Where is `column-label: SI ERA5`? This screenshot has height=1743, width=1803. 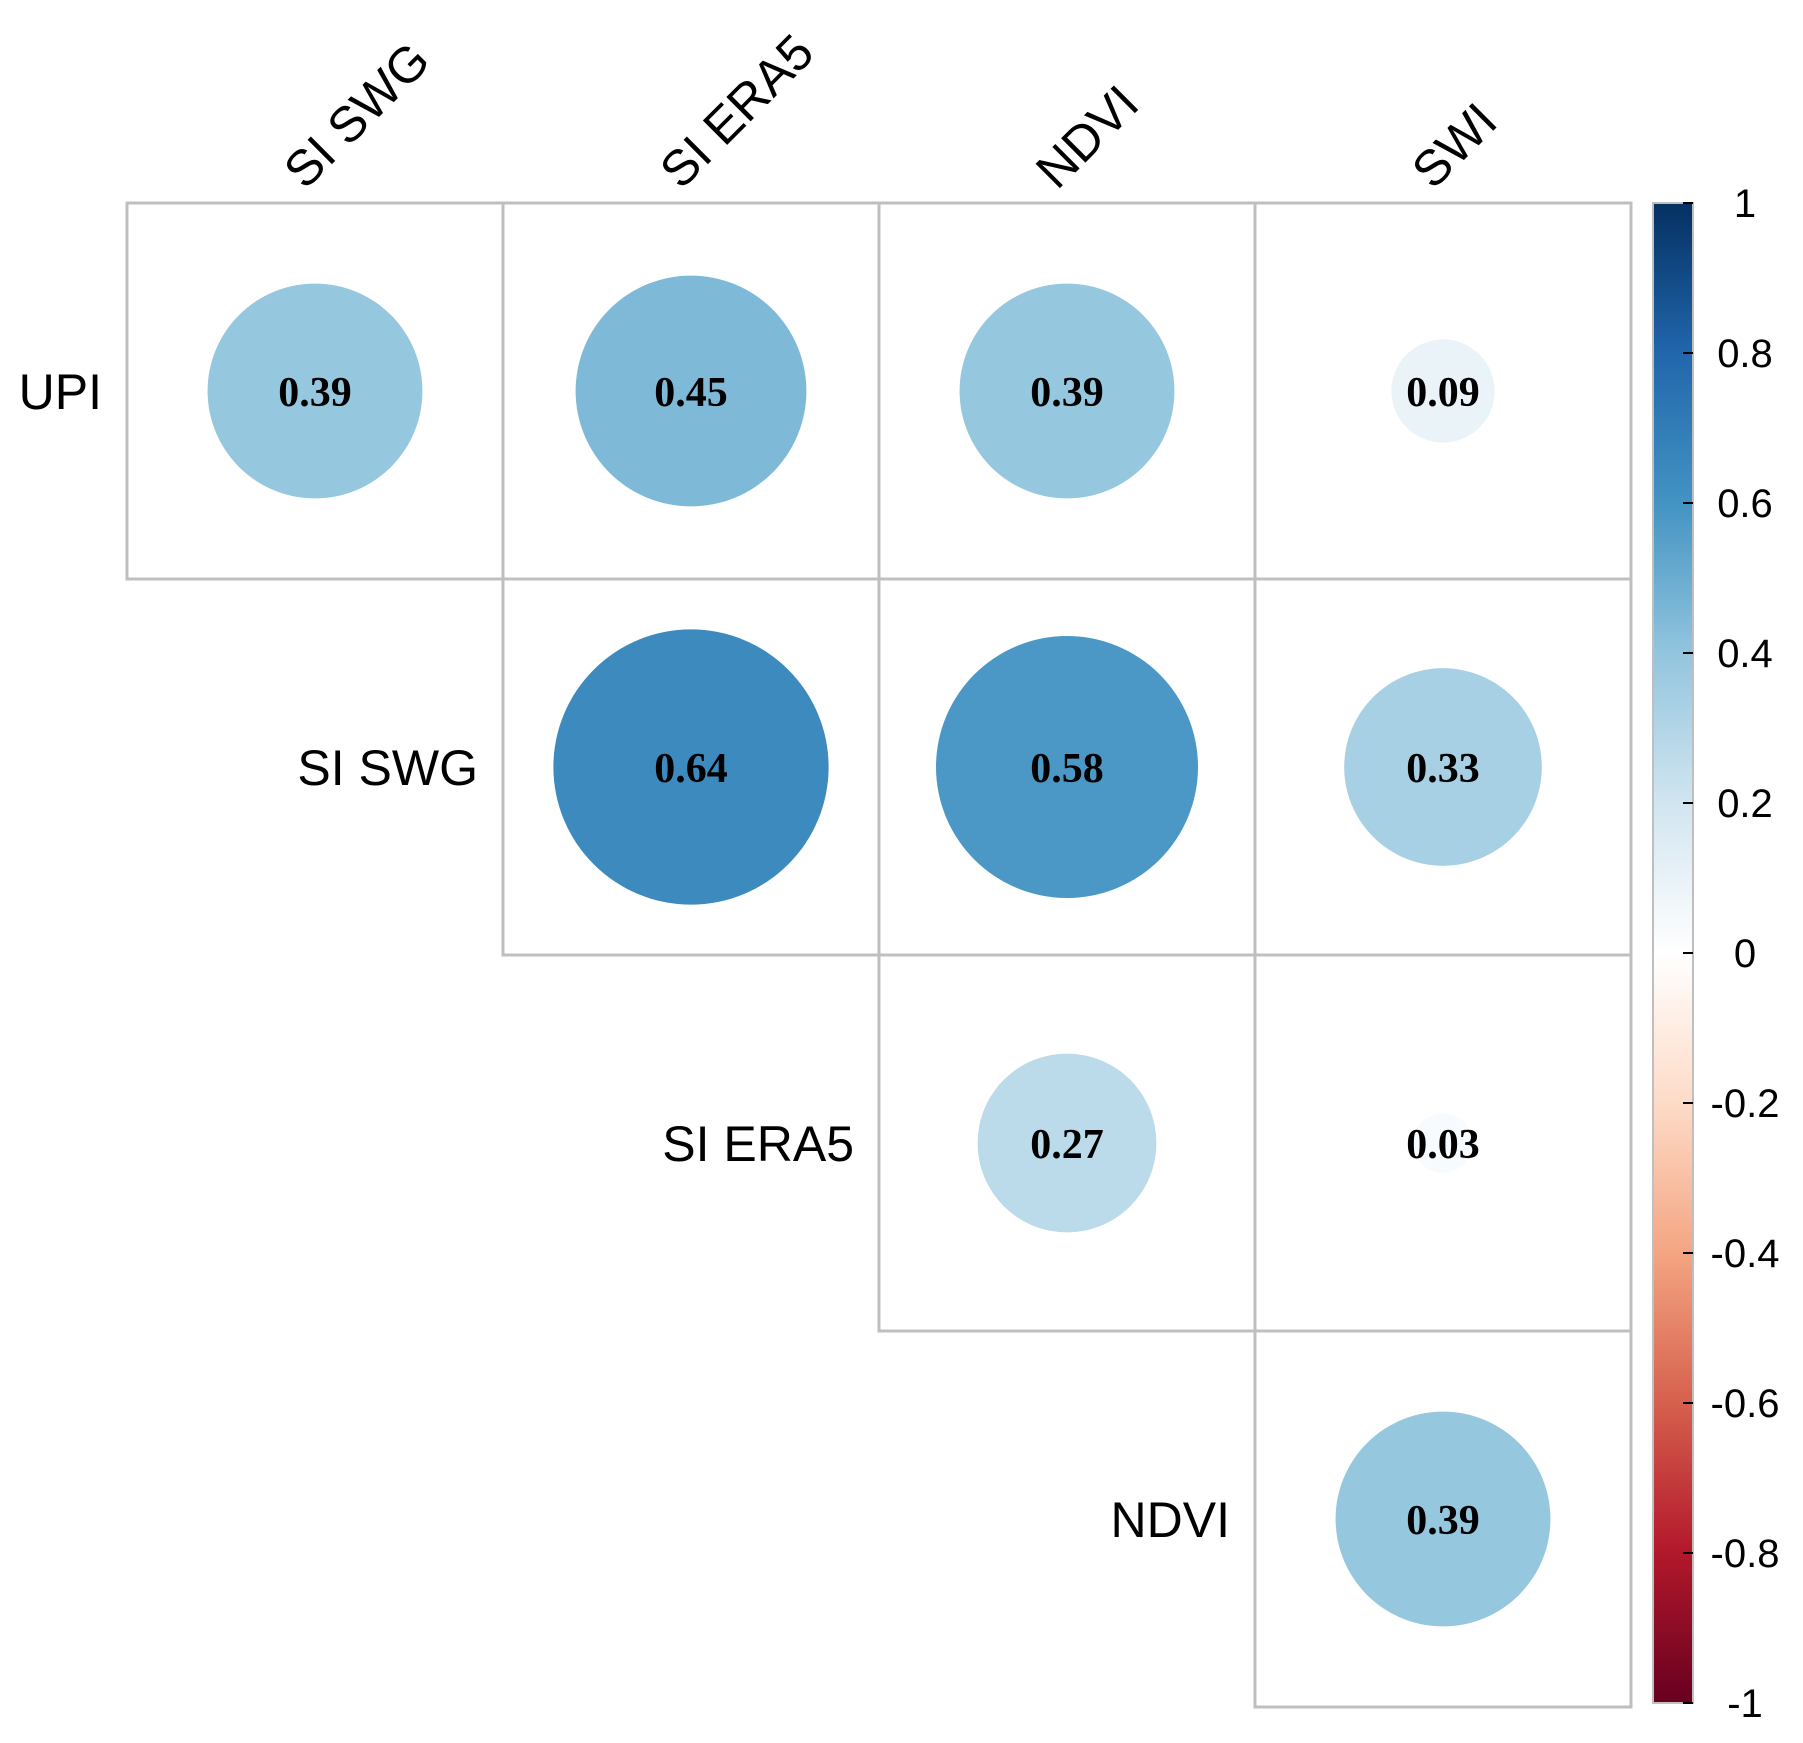
column-label: SI ERA5 is located at coordinates (736, 111).